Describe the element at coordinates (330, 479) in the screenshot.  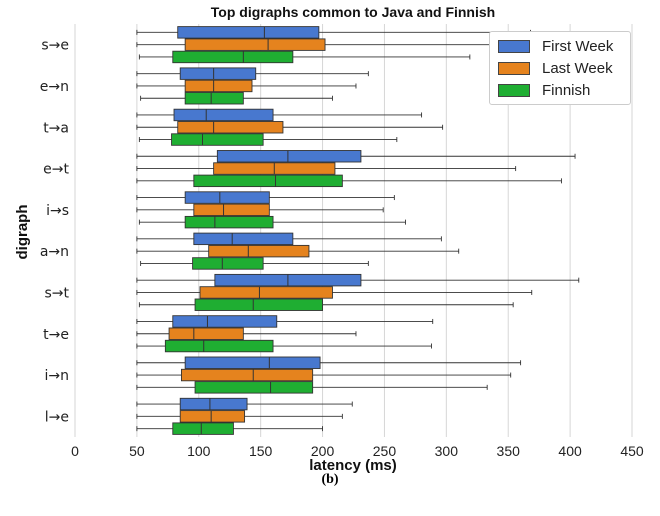
I see `figure-caption: (b)` at that location.